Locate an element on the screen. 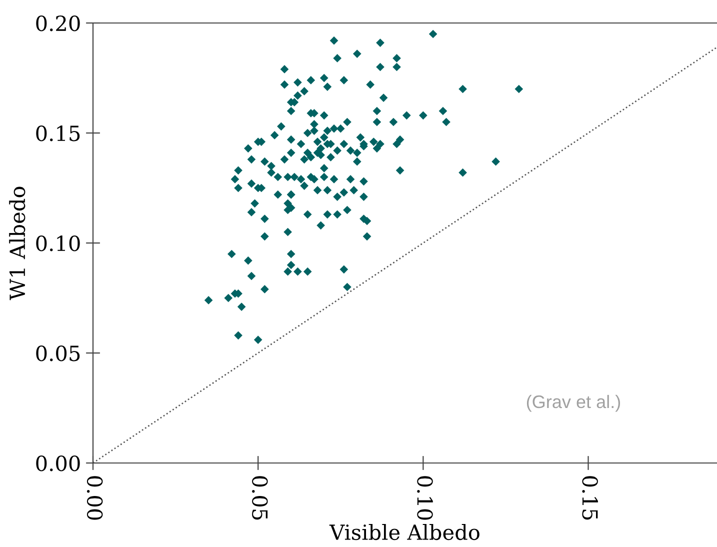  y-tick-label: 0.10 is located at coordinates (58, 243).